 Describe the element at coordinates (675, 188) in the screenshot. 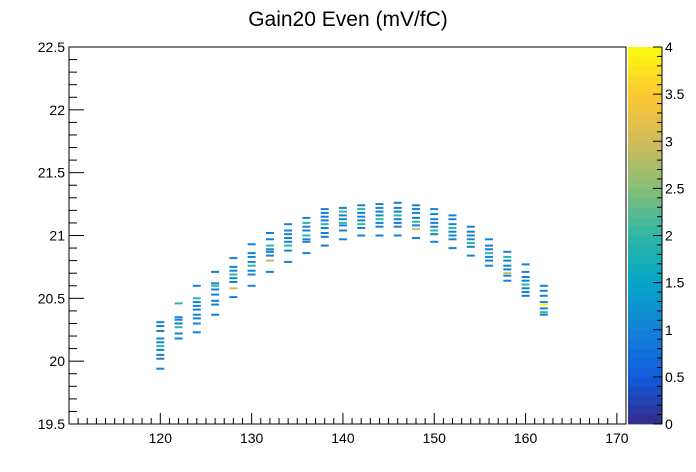

I see `colorbar-tick-label: 2.5` at that location.